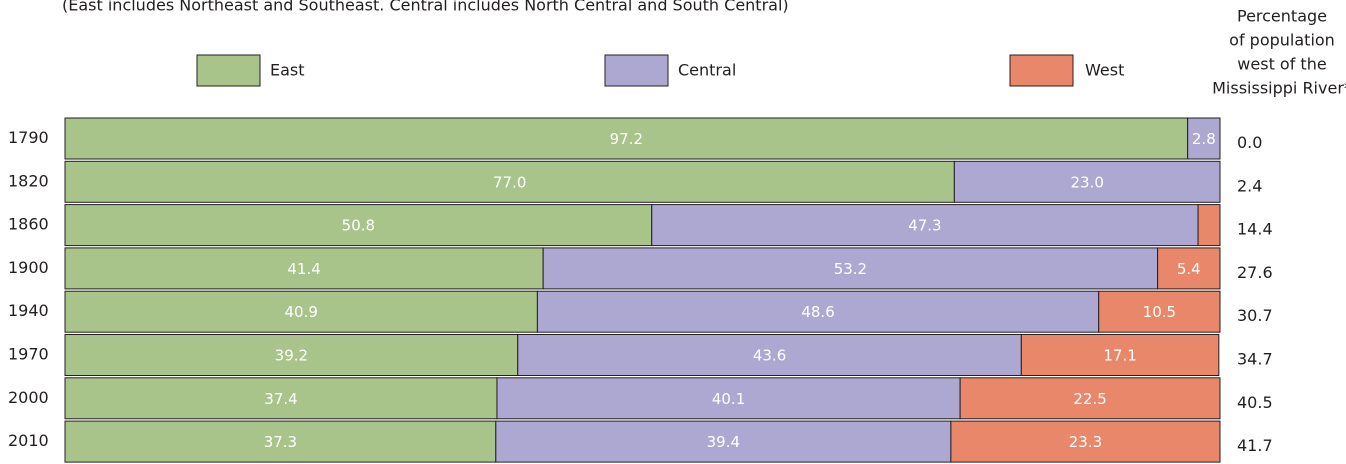  I want to click on bar-value-label: 39.4, so click(723, 442).